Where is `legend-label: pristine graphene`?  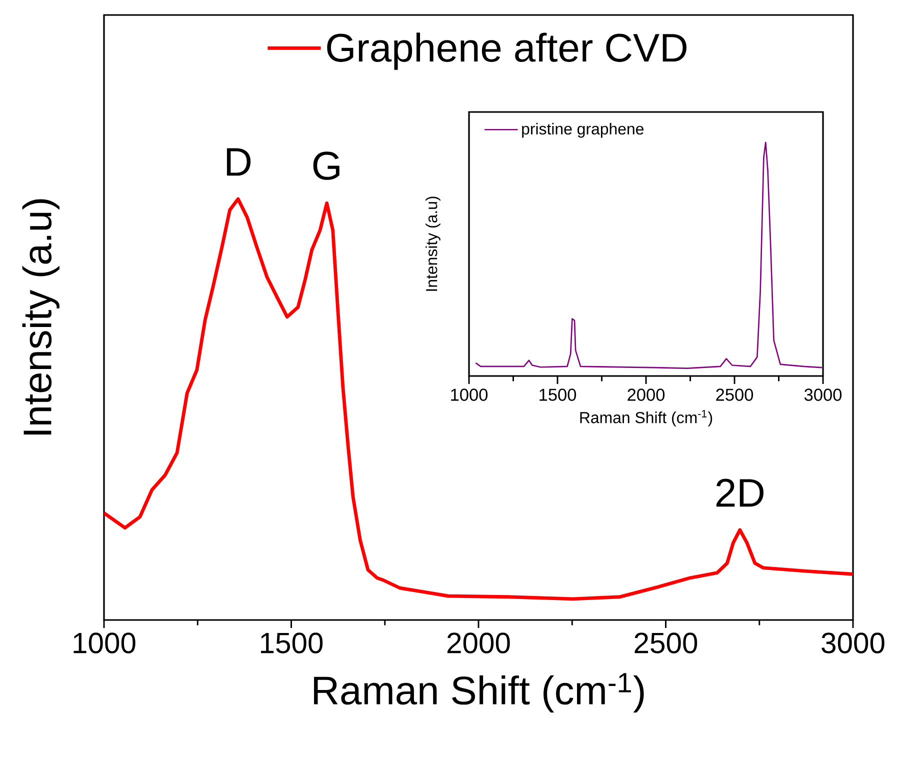
legend-label: pristine graphene is located at coordinates (583, 130).